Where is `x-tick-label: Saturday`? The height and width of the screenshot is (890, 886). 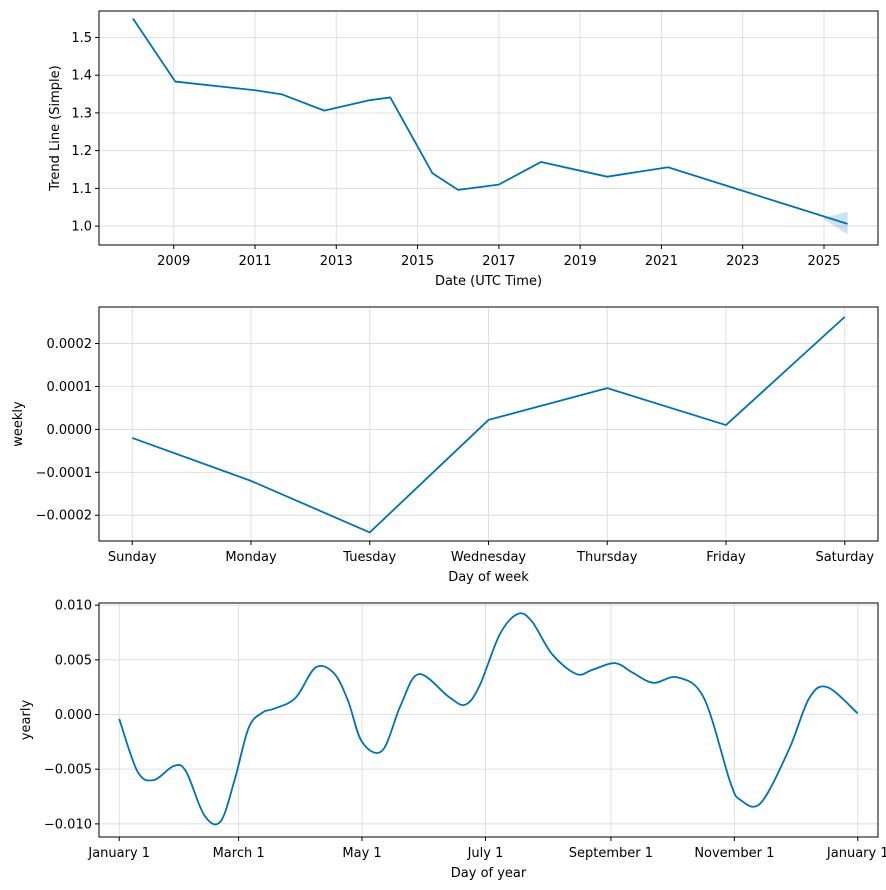
x-tick-label: Saturday is located at coordinates (844, 557).